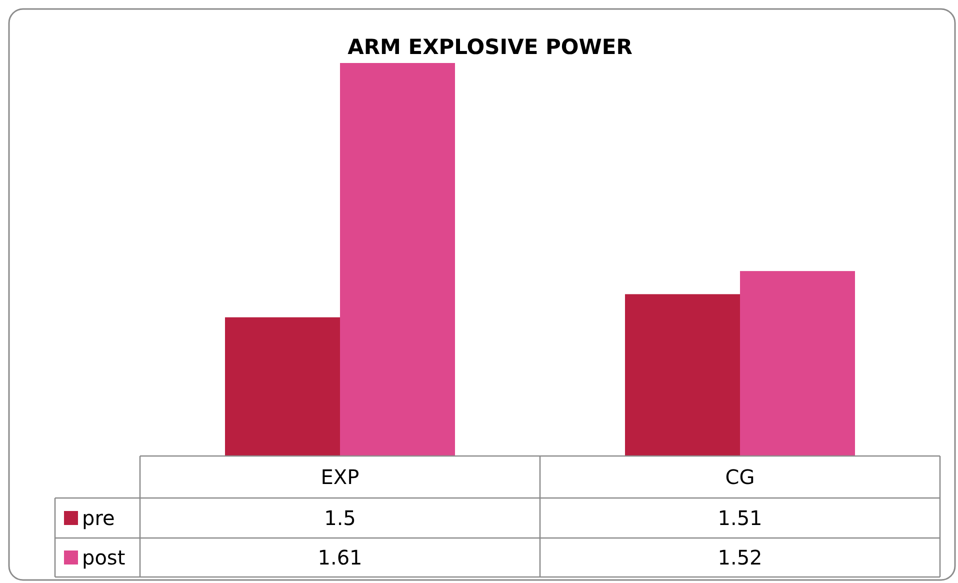 The height and width of the screenshot is (583, 958). Describe the element at coordinates (740, 558) in the screenshot. I see `data-label: 1.52` at that location.